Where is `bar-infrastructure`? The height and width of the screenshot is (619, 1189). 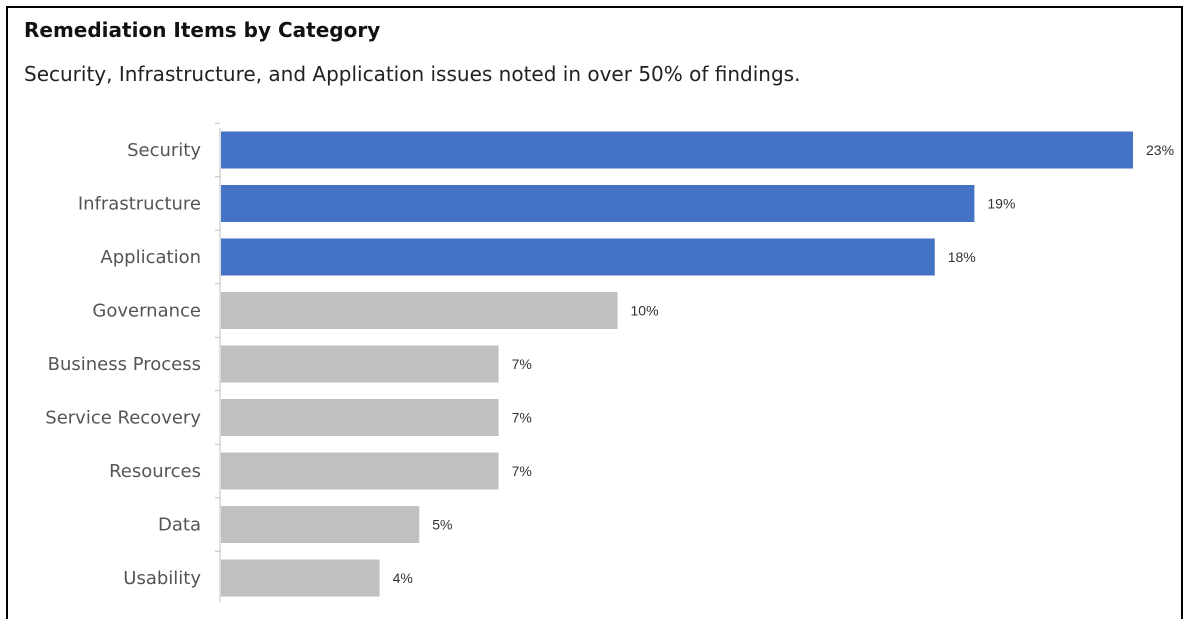 bar-infrastructure is located at coordinates (598, 203).